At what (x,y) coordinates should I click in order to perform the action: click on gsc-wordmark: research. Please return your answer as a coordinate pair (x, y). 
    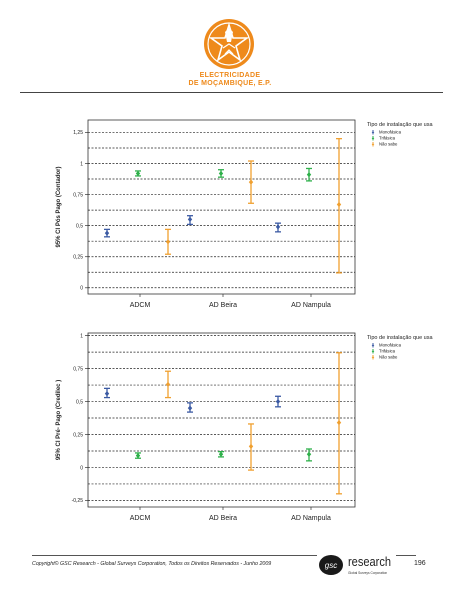
    Looking at the image, I should click on (369, 561).